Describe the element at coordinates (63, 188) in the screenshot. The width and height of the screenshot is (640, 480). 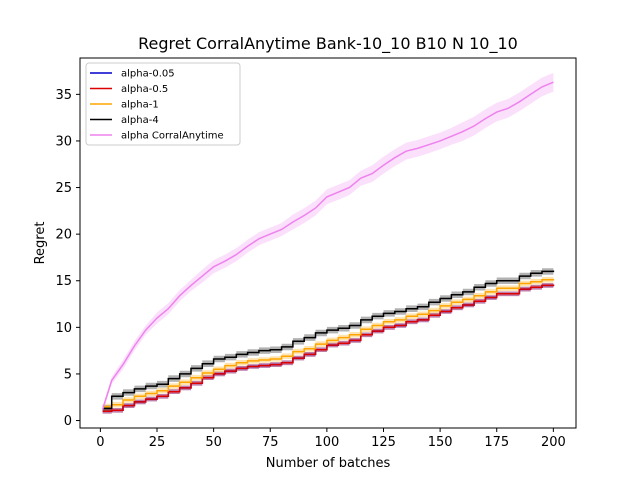
I see `y-tick-label: 25` at that location.